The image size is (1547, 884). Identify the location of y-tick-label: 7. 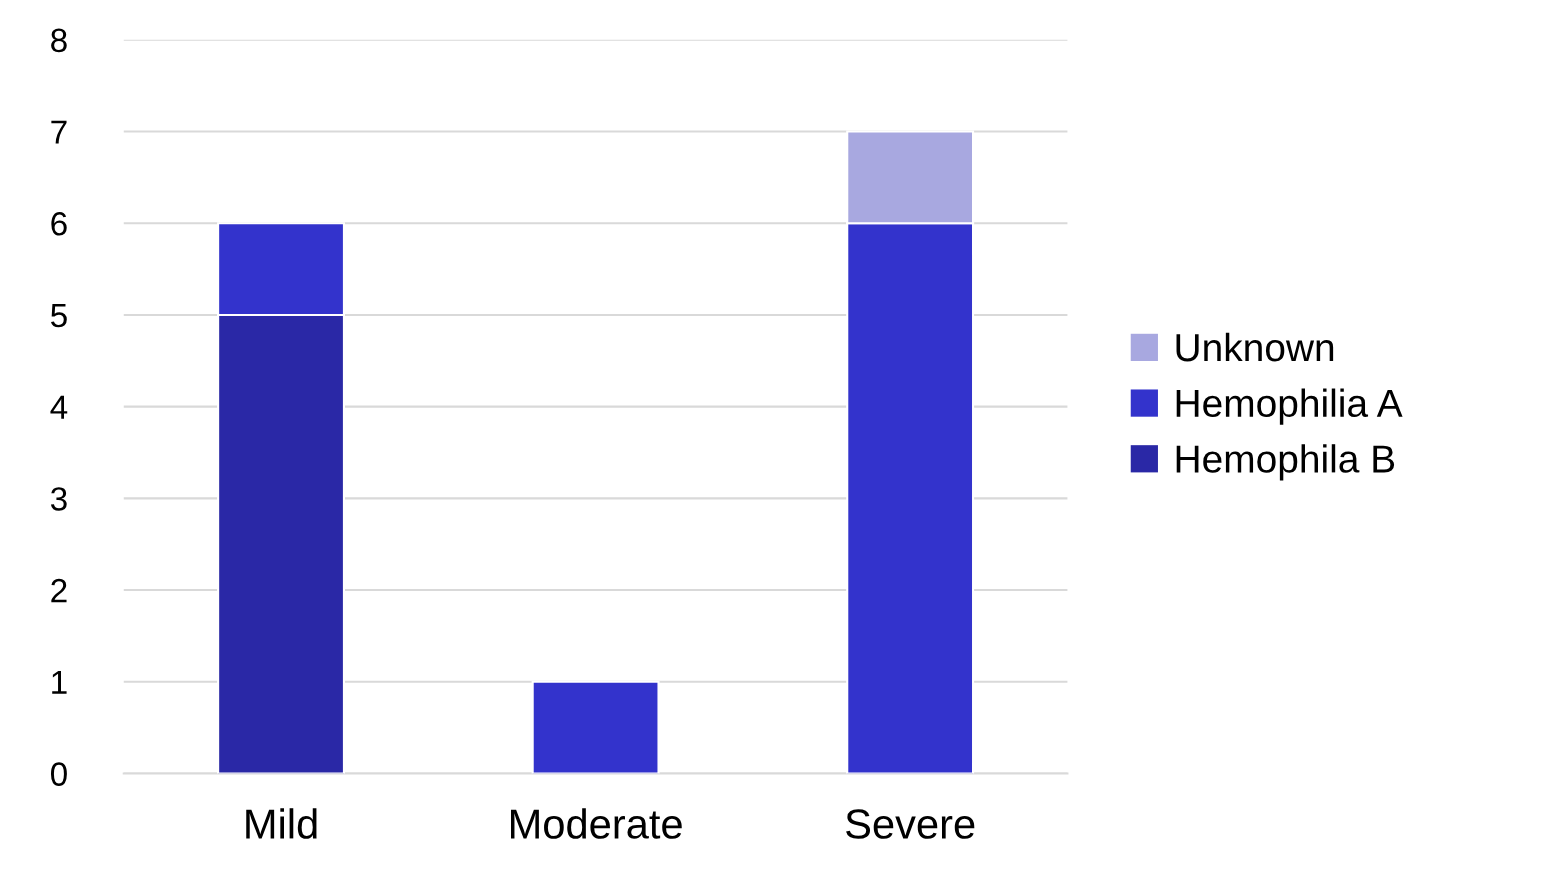
(59, 132).